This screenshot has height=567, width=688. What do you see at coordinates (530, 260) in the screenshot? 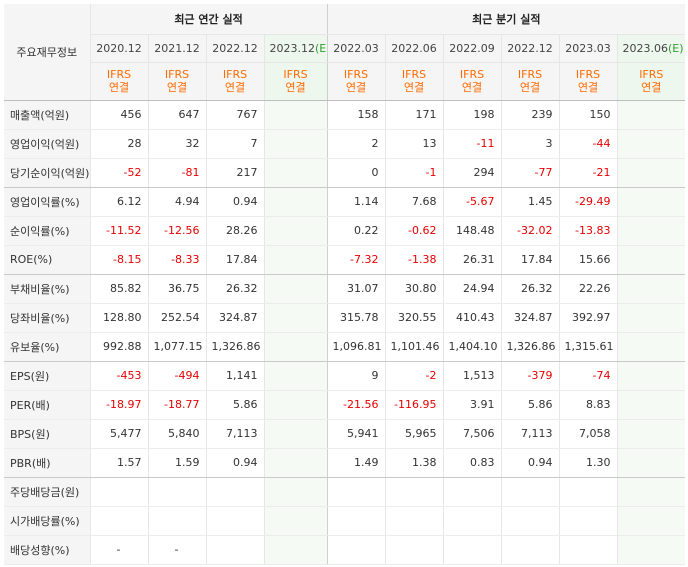
I see `table-cell: 17.84` at bounding box center [530, 260].